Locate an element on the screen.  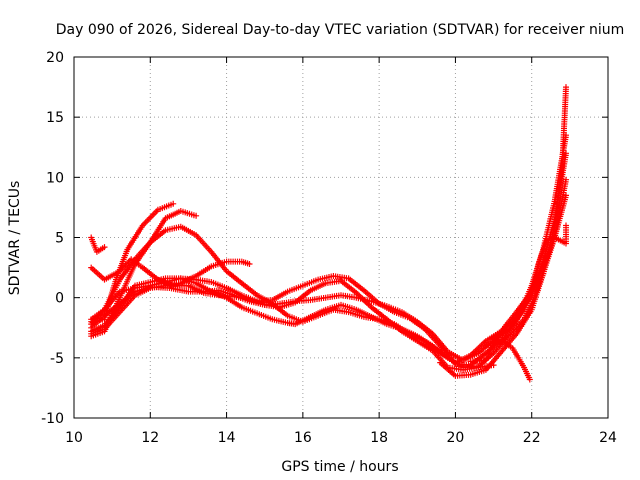
y-axis-label: SDTVAR / TECUs is located at coordinates (15, 238).